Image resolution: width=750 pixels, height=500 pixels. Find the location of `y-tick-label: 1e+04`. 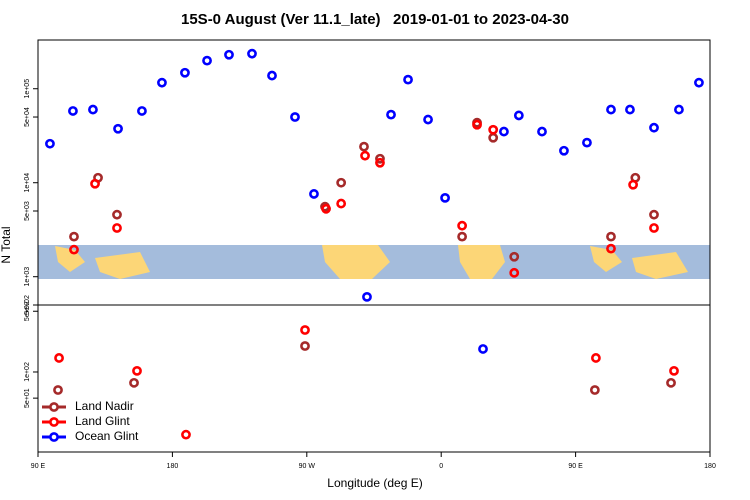

y-tick-label: 1e+04 is located at coordinates (27, 183).